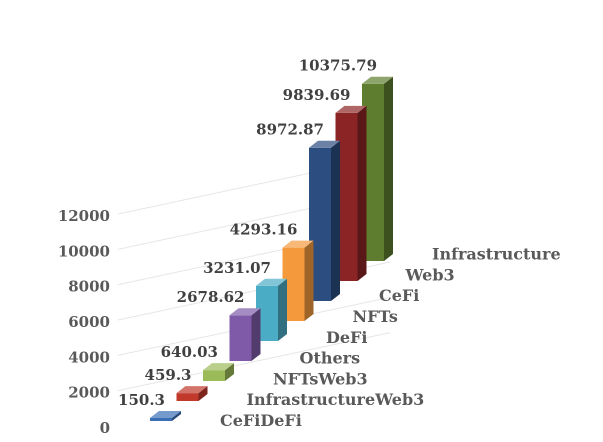 This screenshot has width=603, height=442. What do you see at coordinates (89, 322) in the screenshot?
I see `y-tick-label: 6000` at bounding box center [89, 322].